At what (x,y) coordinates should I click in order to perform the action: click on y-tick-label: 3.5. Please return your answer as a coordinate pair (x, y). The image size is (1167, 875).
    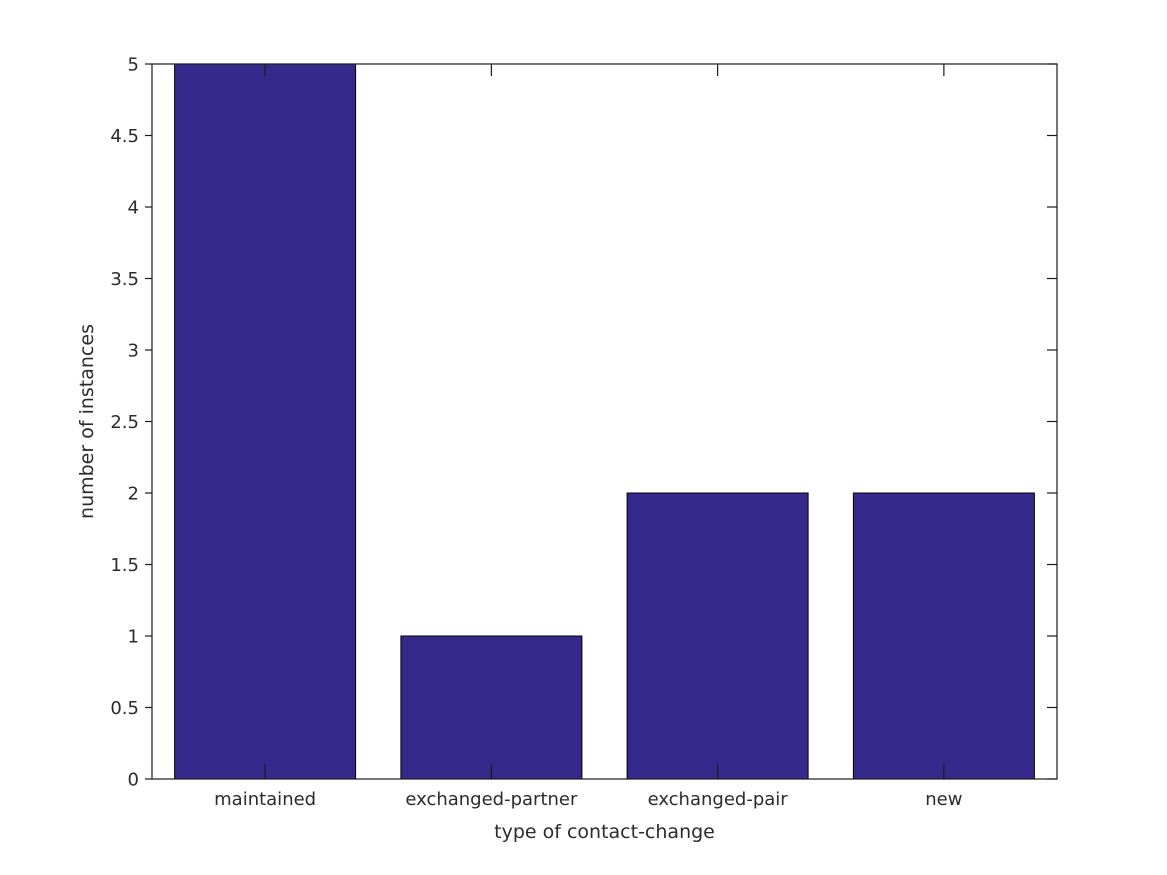
    Looking at the image, I should click on (124, 279).